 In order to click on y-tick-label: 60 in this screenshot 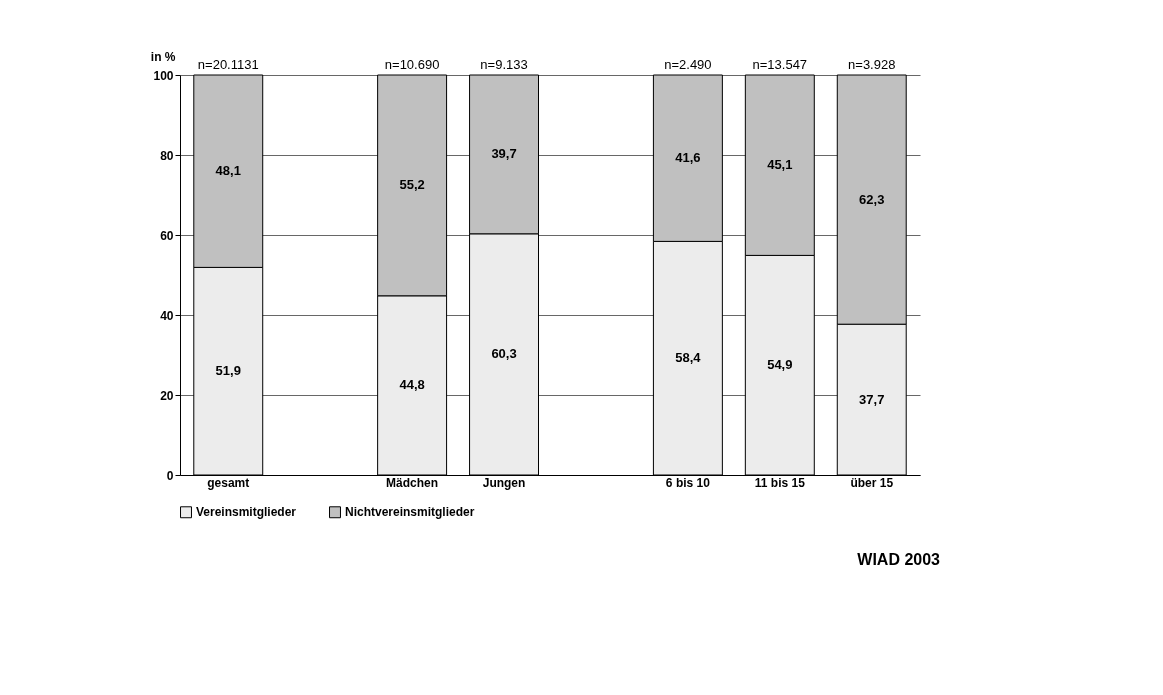, I will do `click(167, 235)`.